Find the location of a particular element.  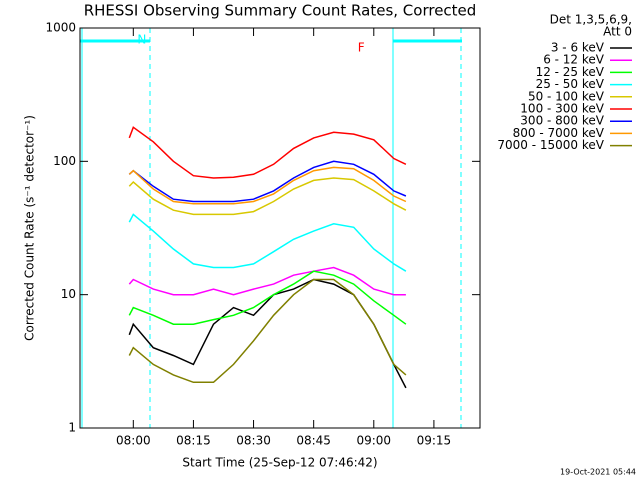

y-tick-label: 10 is located at coordinates (68, 294).